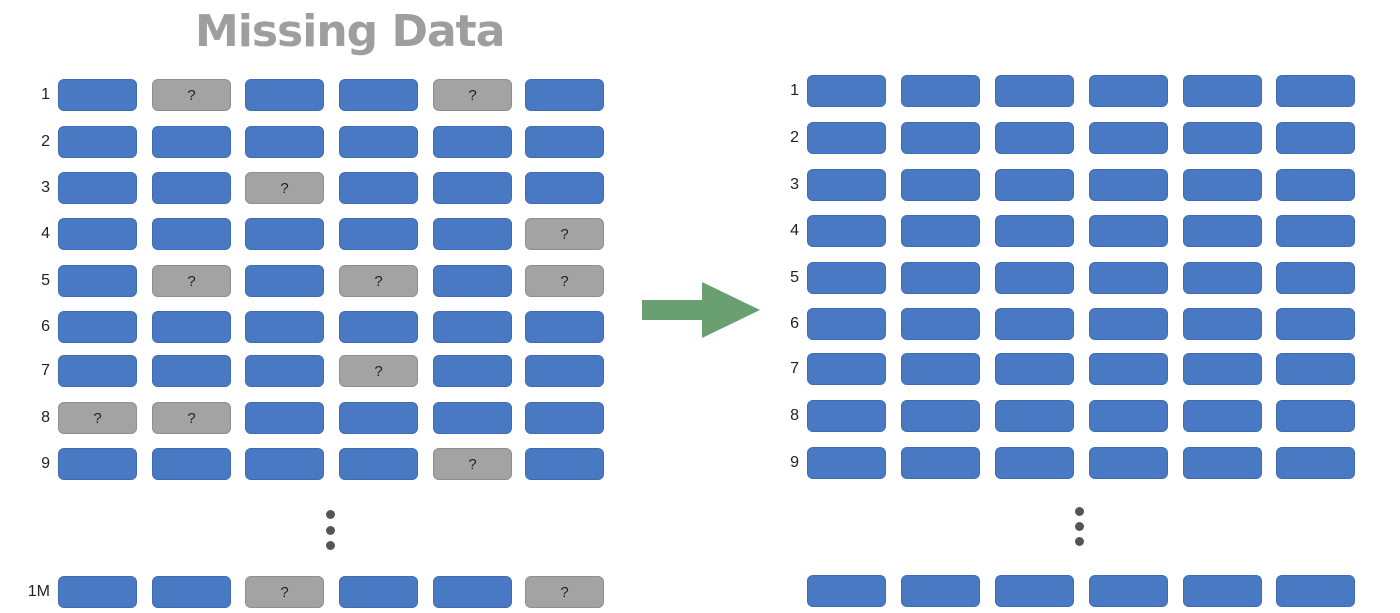 Image resolution: width=1400 pixels, height=613 pixels. I want to click on after-row-label: 7, so click(794, 368).